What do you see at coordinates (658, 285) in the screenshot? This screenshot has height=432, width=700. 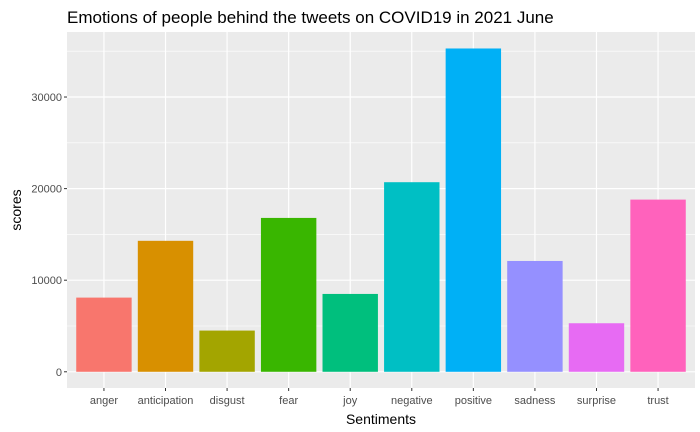 I see `bar-trust` at bounding box center [658, 285].